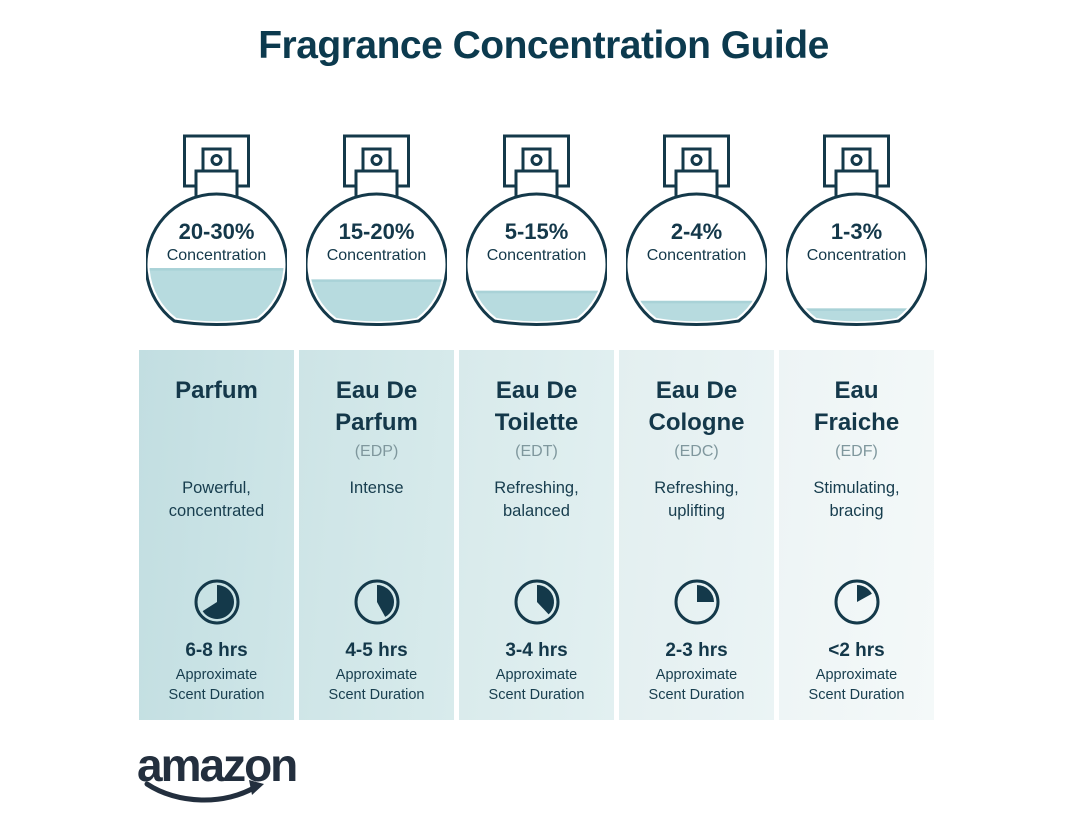  Describe the element at coordinates (216, 650) in the screenshot. I see `duration-value: 6-8 hrs` at that location.